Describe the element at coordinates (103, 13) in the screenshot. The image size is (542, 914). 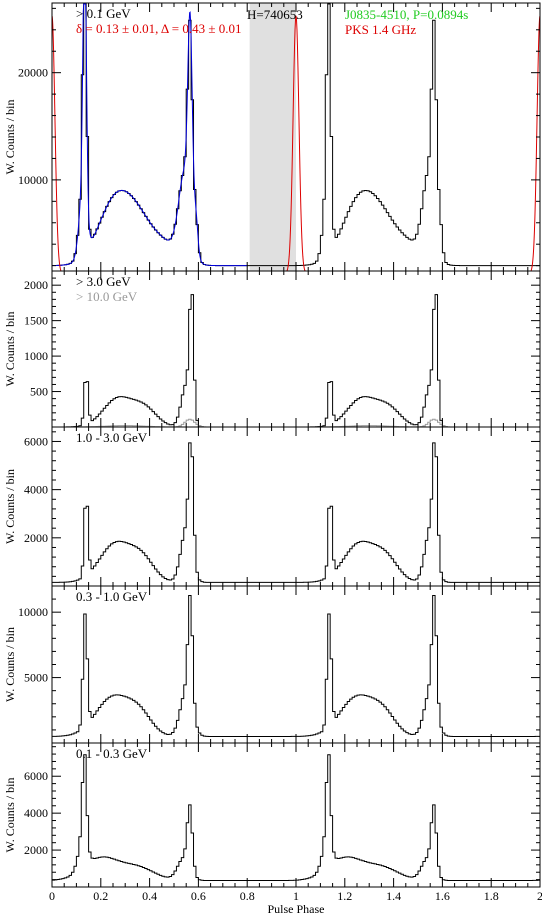
I see `panel-label: > 0.1 GeV` at that location.